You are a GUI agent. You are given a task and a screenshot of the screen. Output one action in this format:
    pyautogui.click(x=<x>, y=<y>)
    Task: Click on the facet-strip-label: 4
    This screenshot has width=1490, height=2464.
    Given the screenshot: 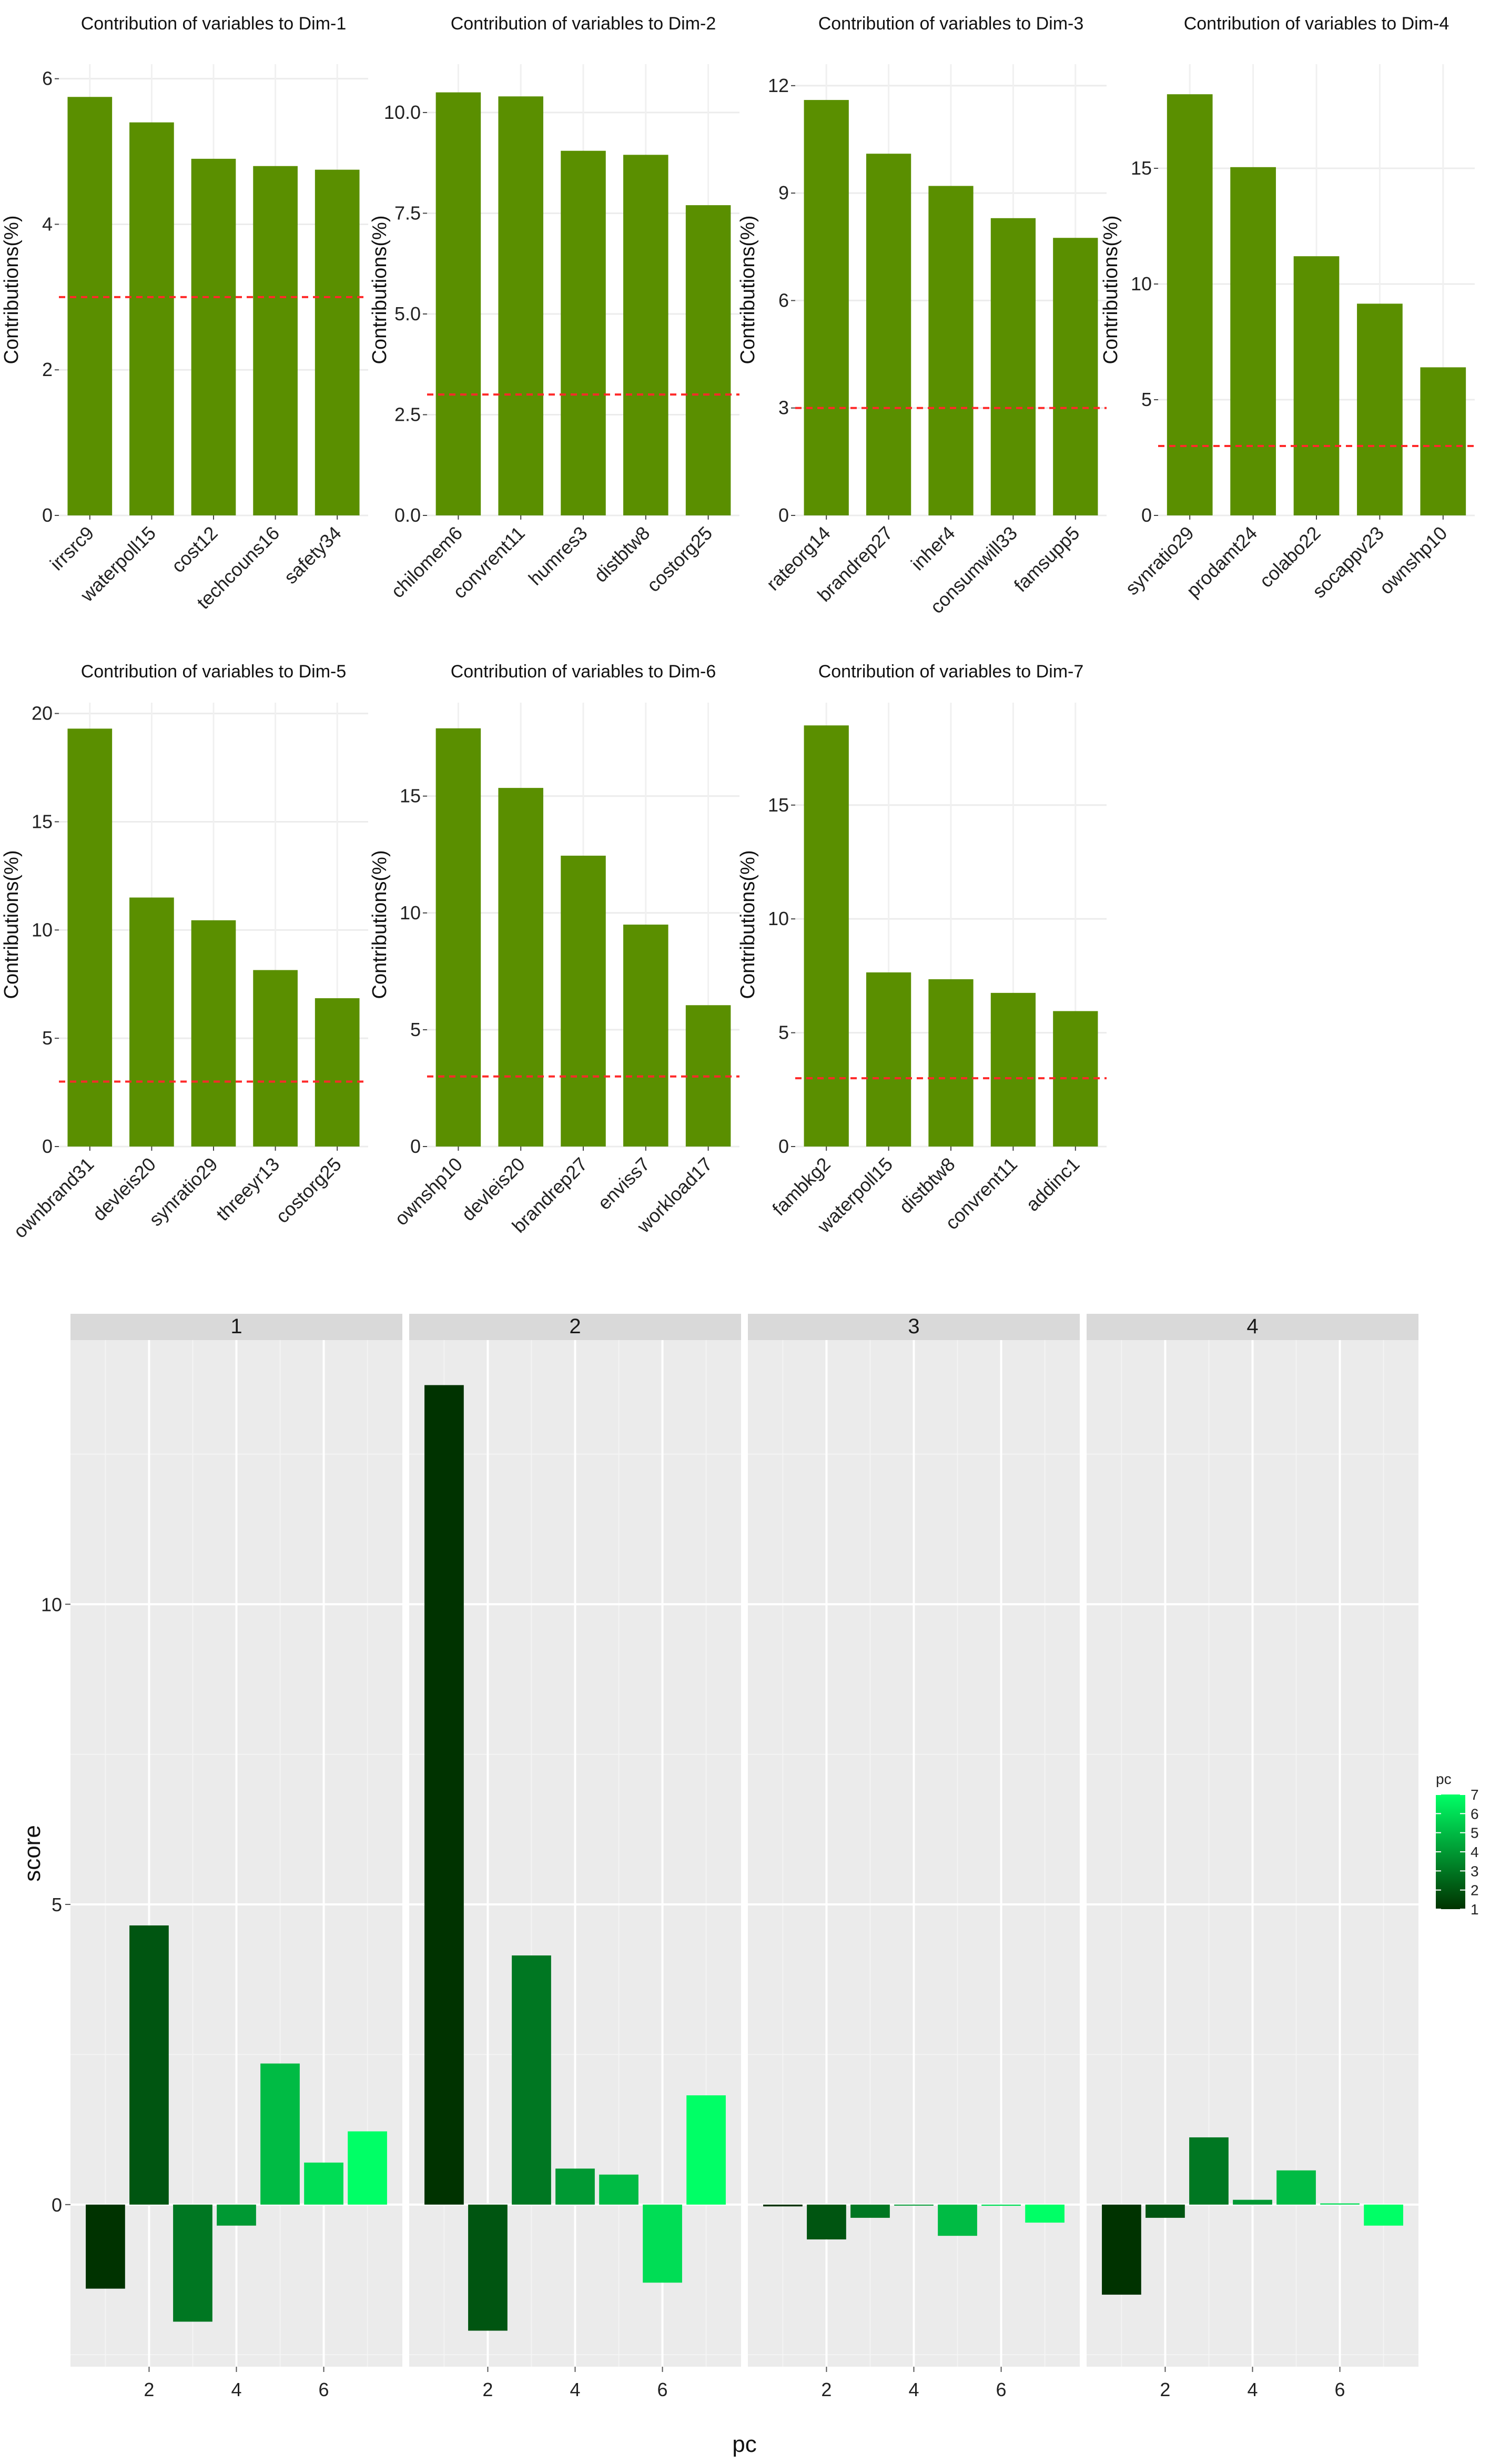 What is the action you would take?
    pyautogui.click(x=1252, y=1326)
    